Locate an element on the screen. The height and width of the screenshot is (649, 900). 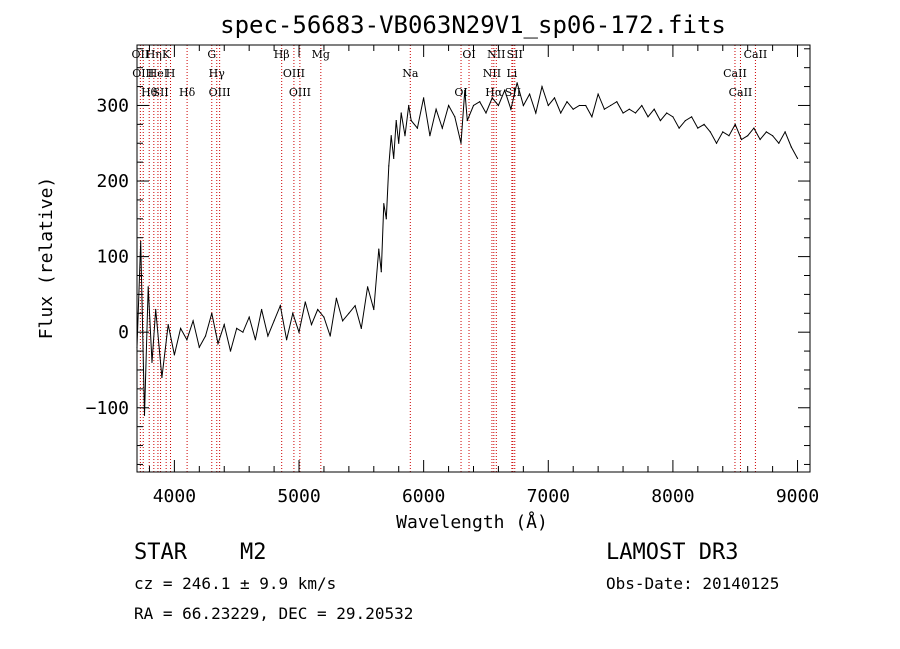
line-marker-label: OI is located at coordinates (468, 54).